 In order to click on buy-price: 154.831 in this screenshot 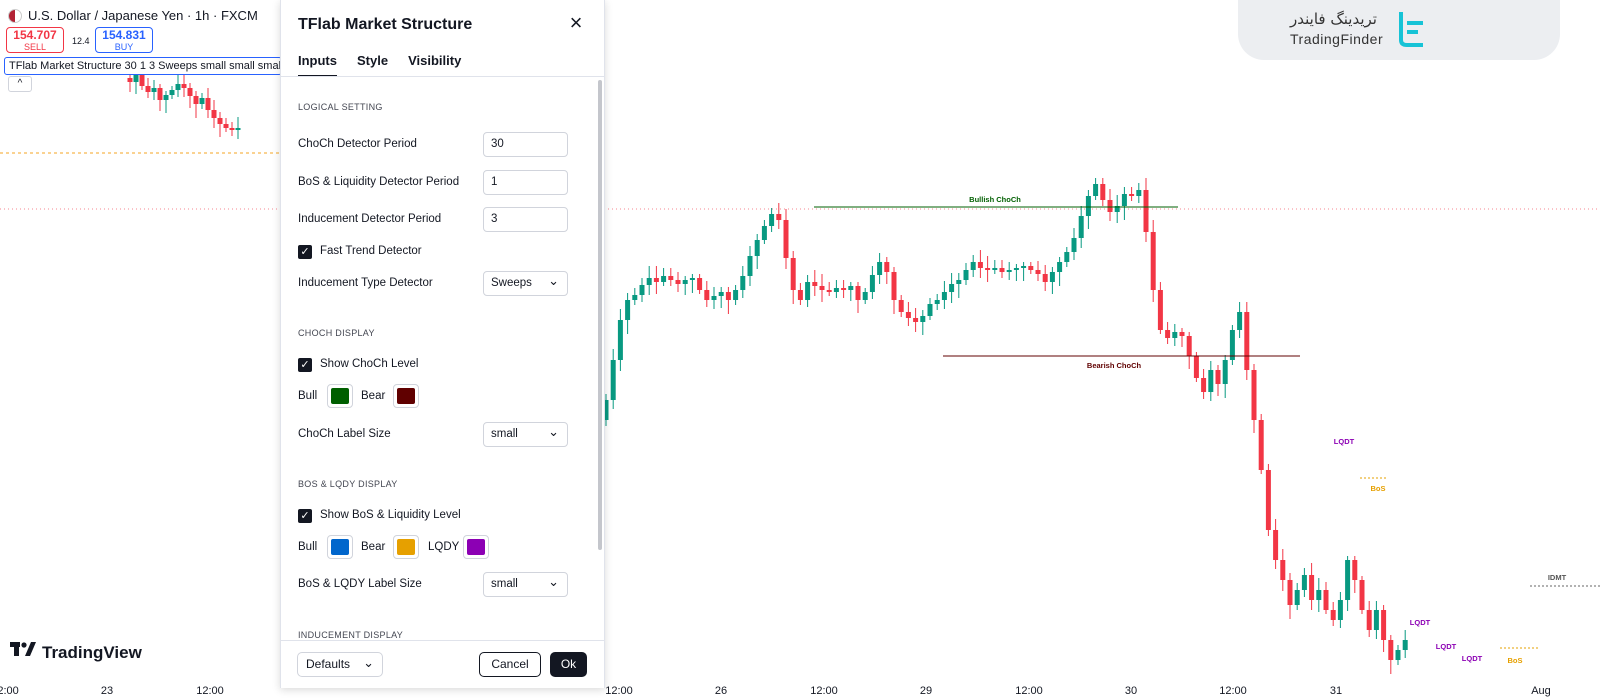, I will do `click(124, 35)`.